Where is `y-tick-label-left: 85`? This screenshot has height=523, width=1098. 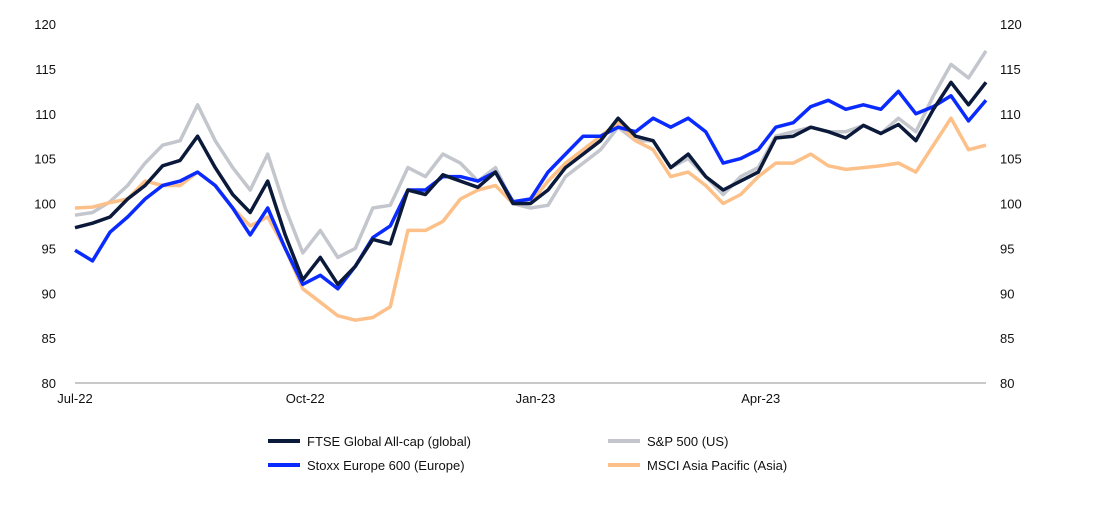
y-tick-label-left: 85 is located at coordinates (49, 338).